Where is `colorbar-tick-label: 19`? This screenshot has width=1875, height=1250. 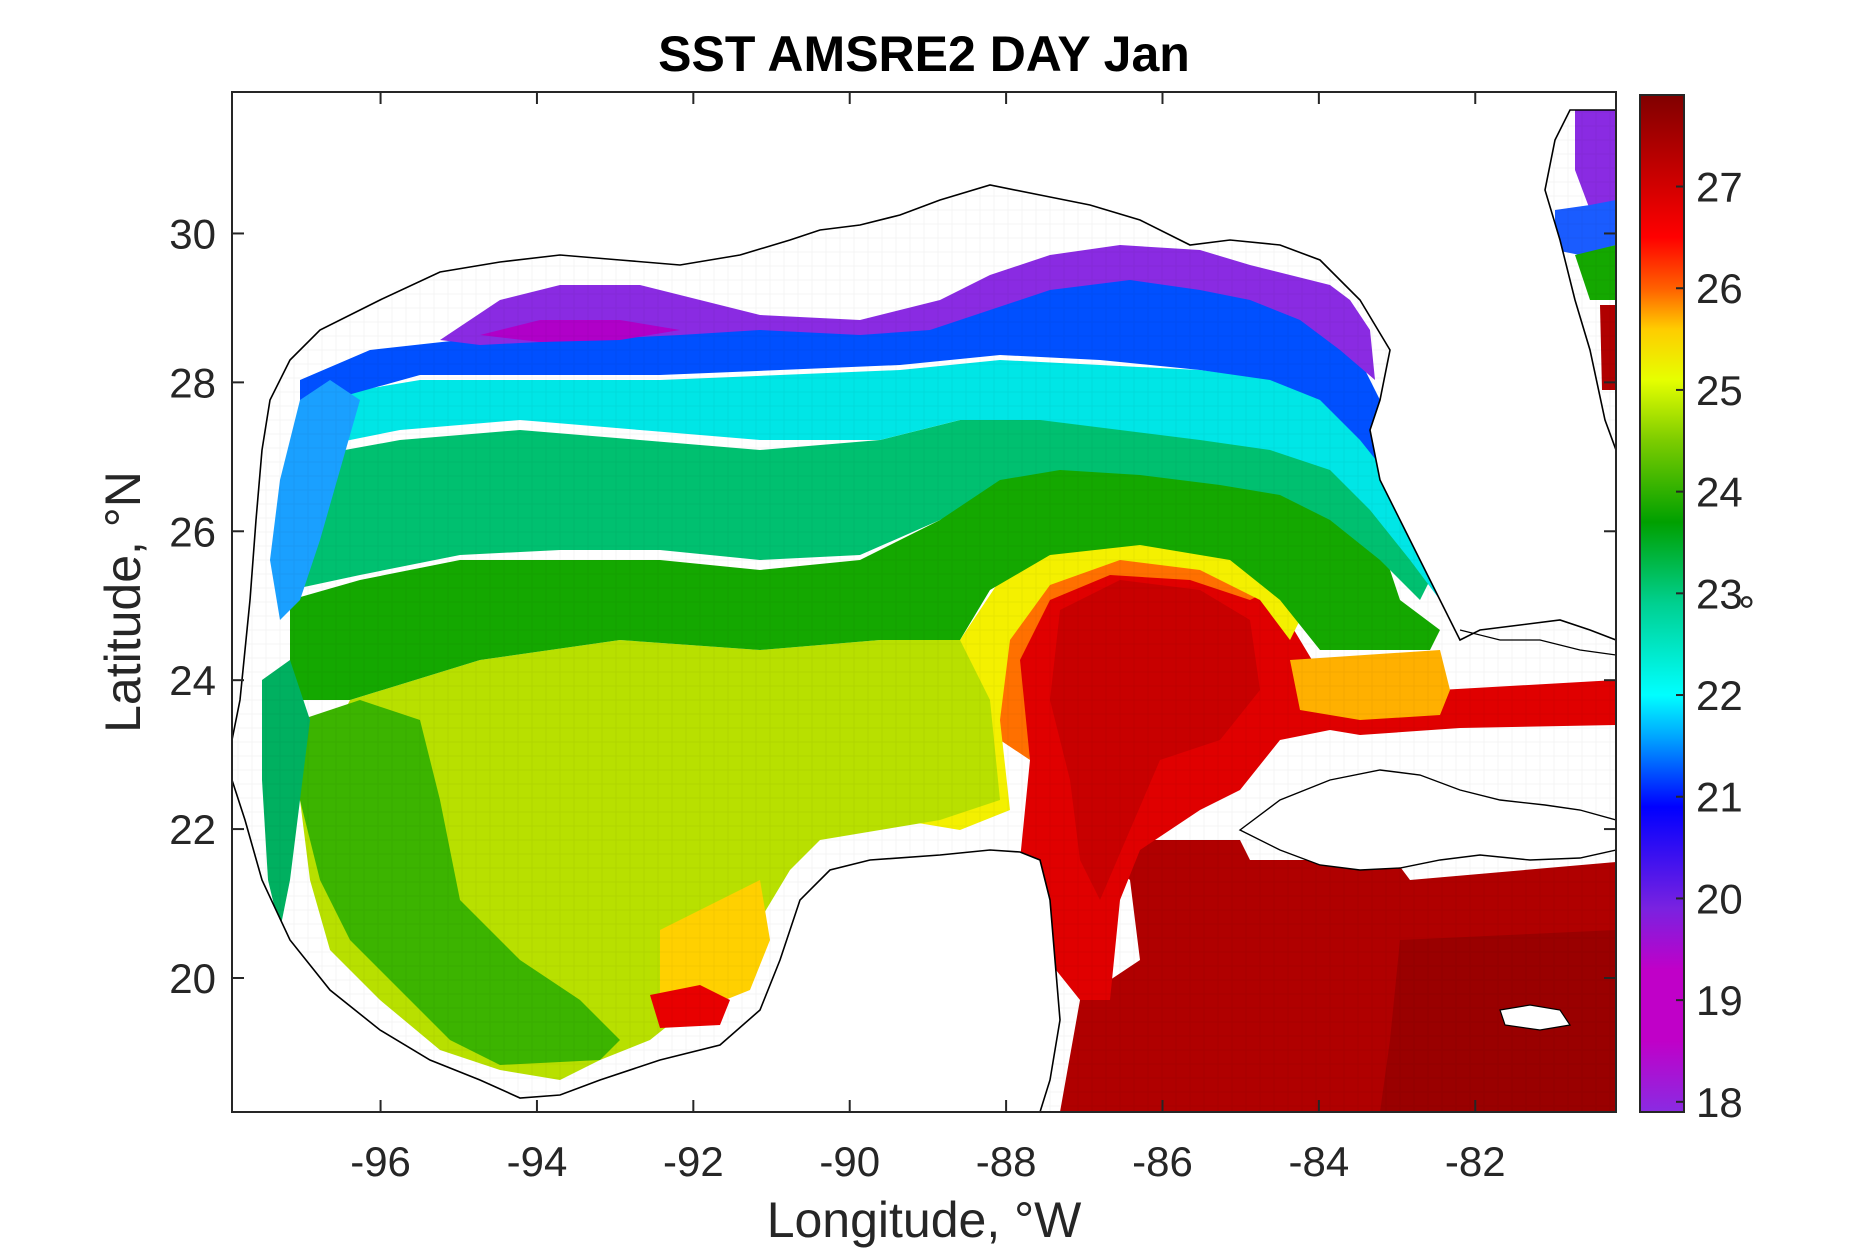
colorbar-tick-label: 19 is located at coordinates (1719, 1000).